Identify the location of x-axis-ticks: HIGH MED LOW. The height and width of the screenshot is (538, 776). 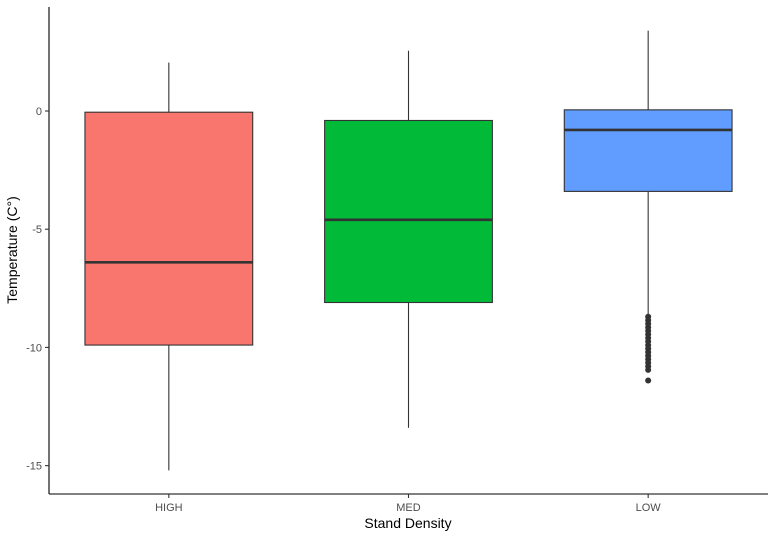
(408, 504).